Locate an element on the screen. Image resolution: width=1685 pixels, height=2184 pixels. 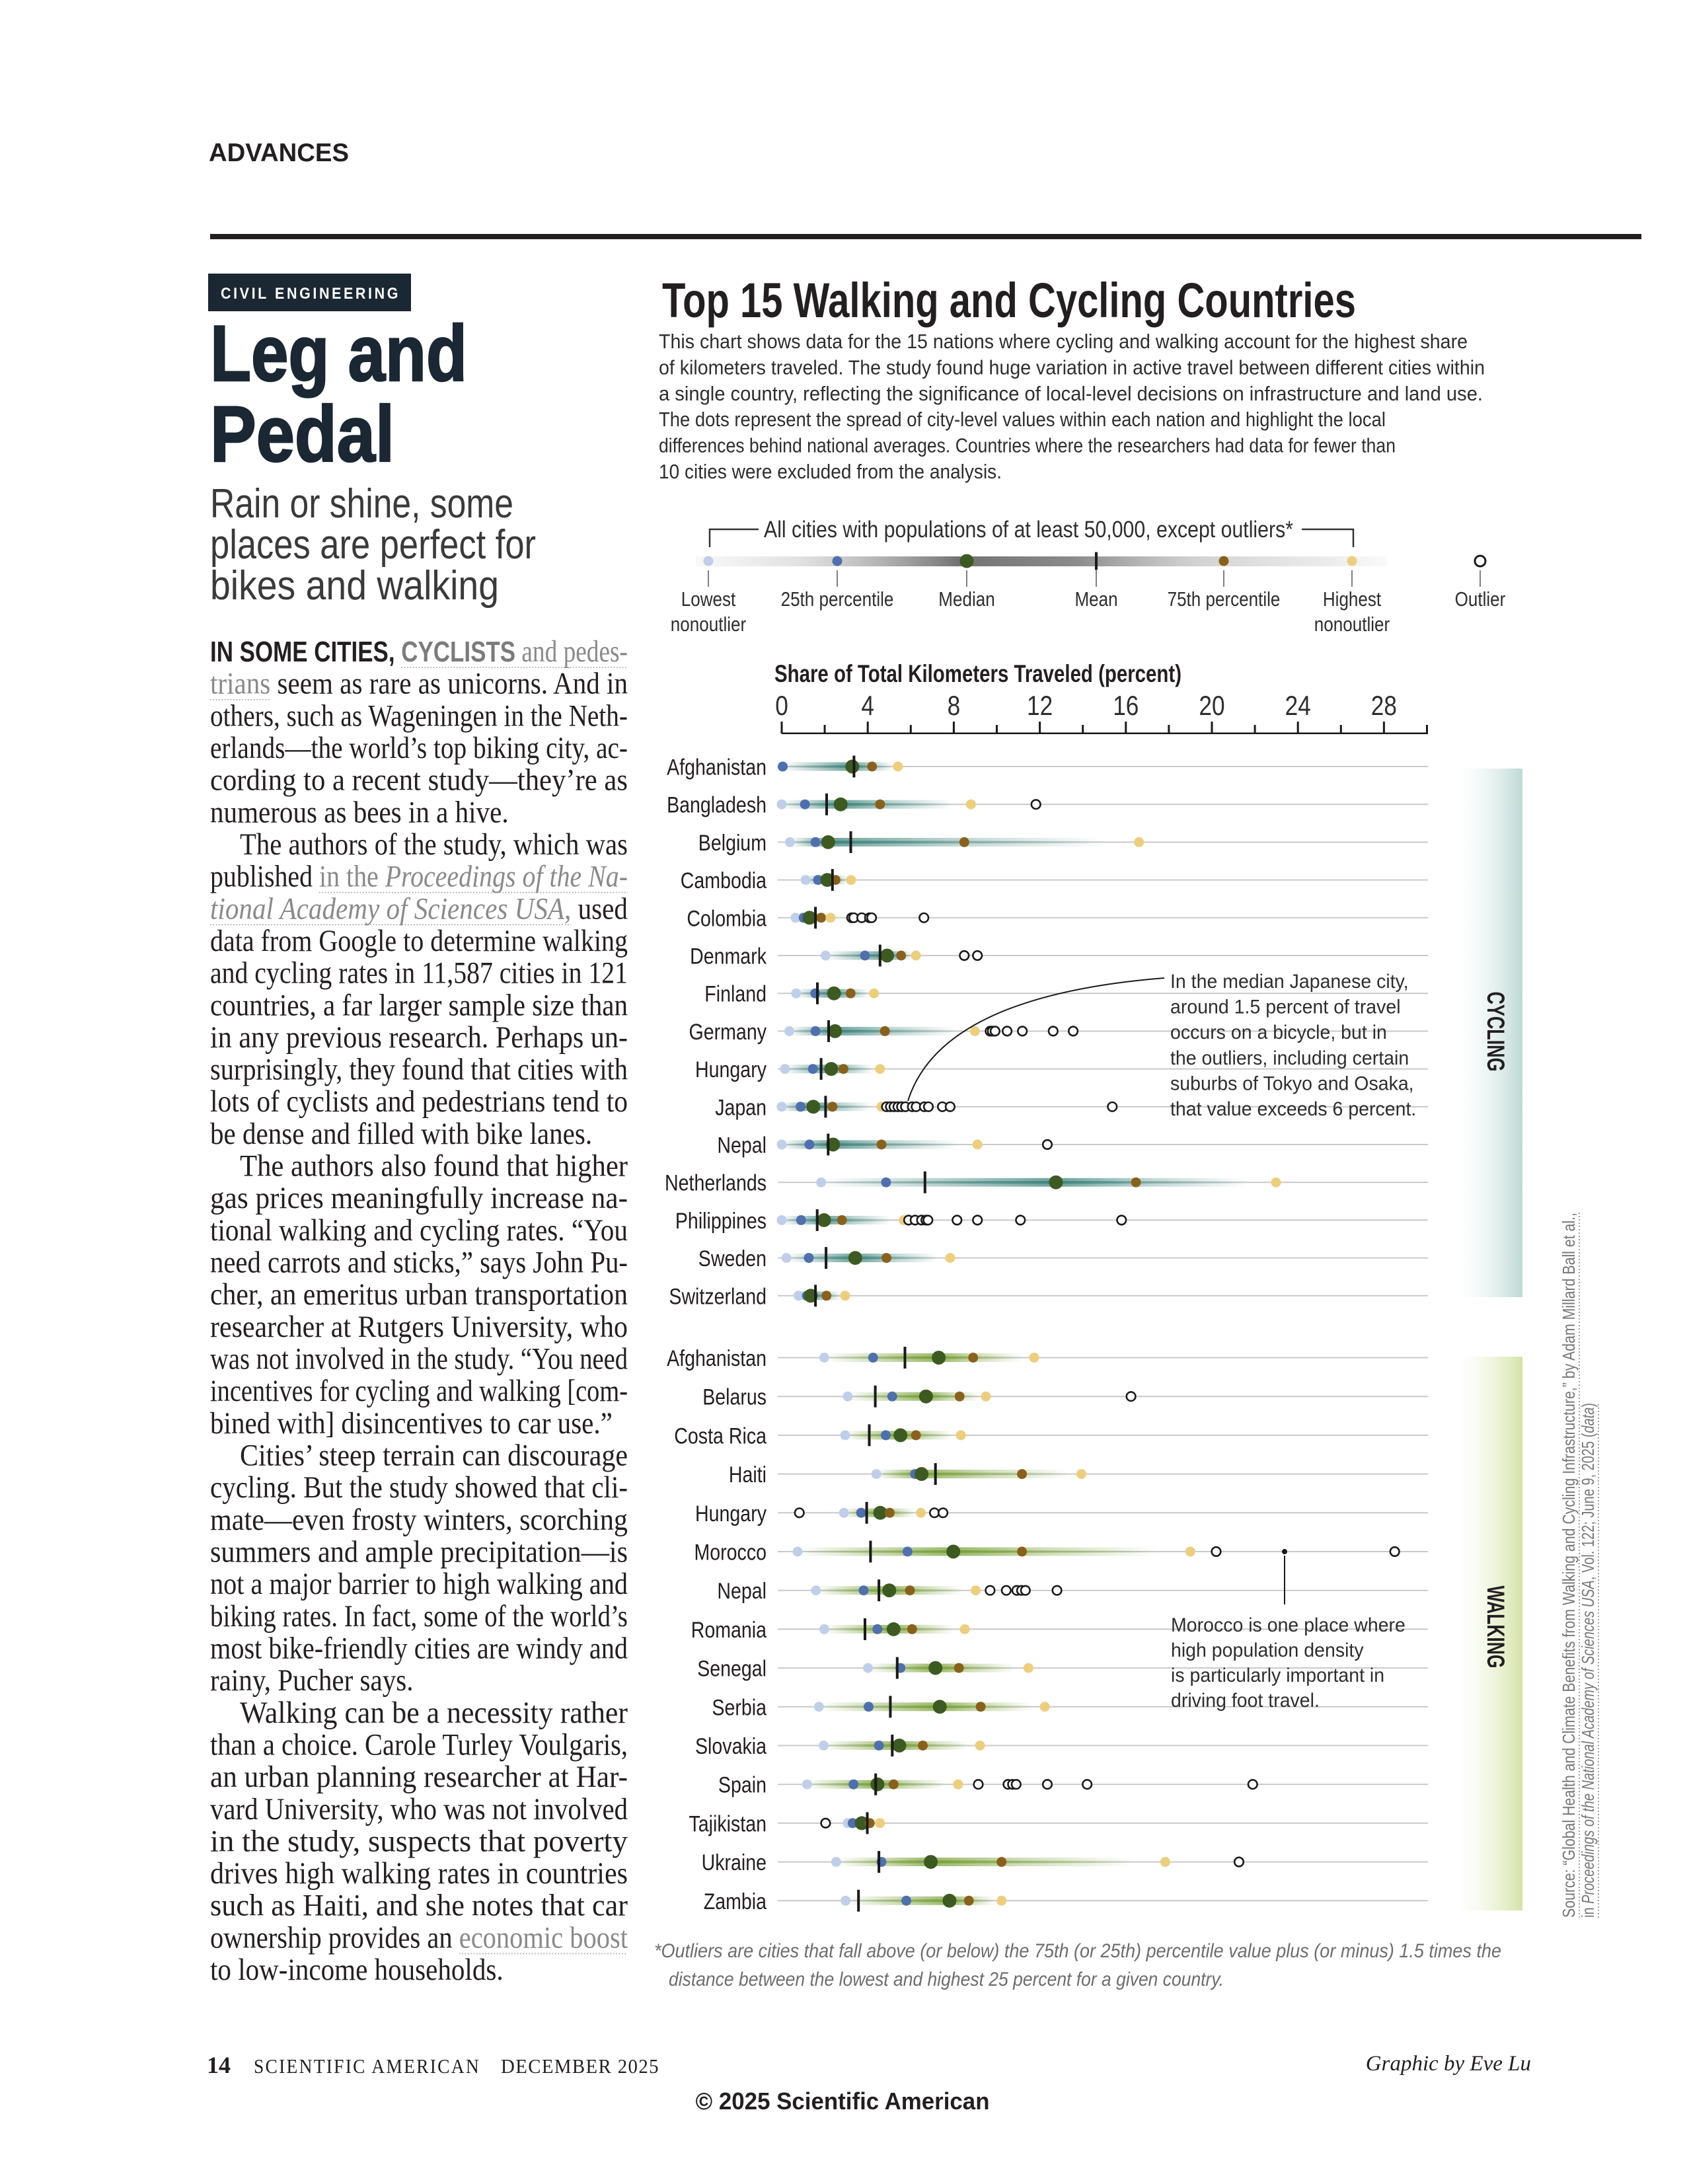
svg-text: WALKING is located at coordinates (1495, 1627).